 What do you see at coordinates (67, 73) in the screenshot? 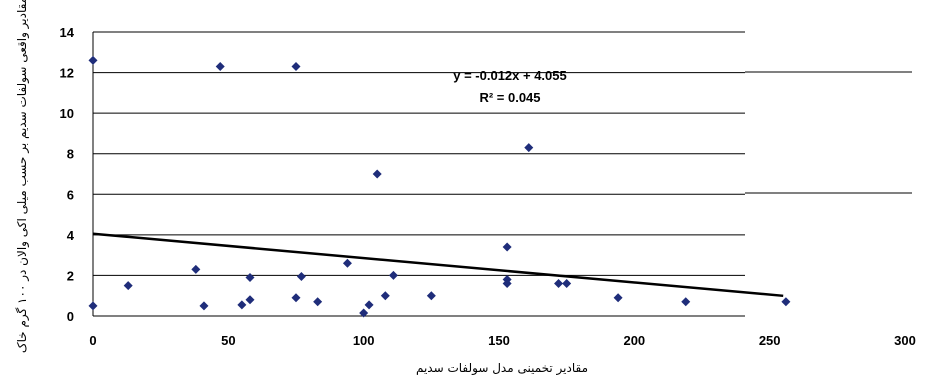
I see `y-tick-label: 12` at bounding box center [67, 73].